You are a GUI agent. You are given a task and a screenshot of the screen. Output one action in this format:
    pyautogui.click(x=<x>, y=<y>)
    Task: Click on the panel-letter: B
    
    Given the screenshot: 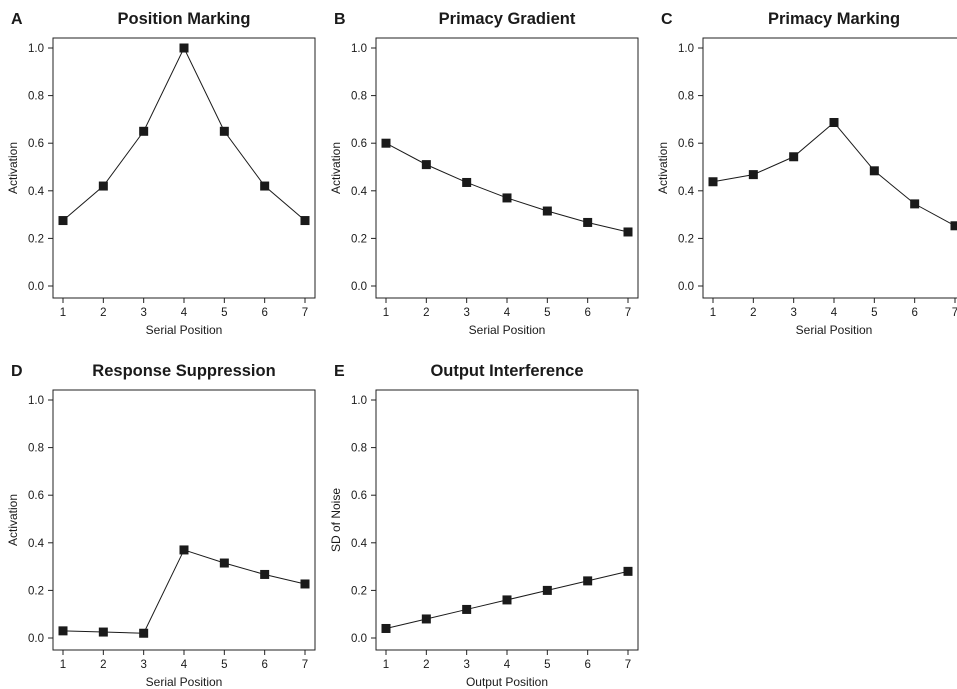 What is the action you would take?
    pyautogui.click(x=340, y=19)
    